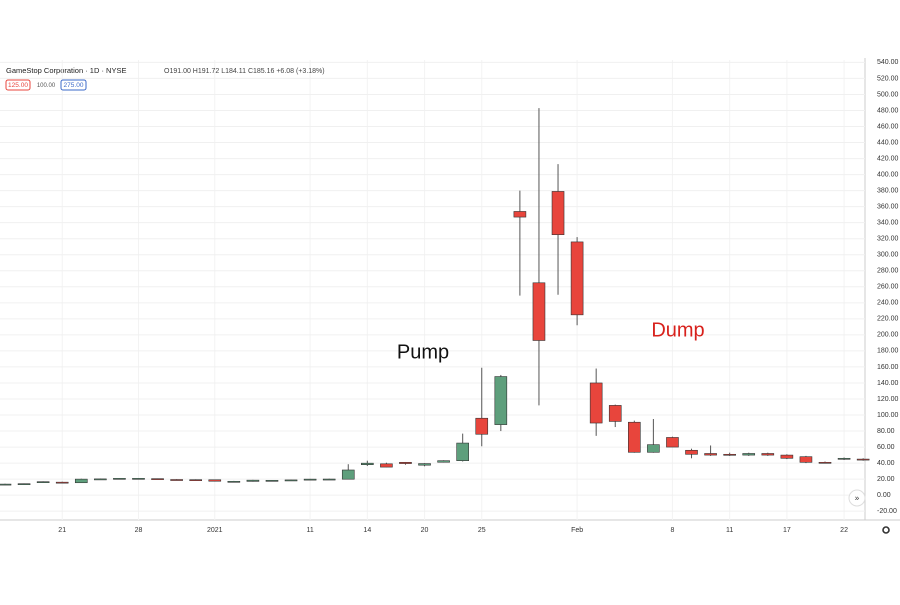 Image resolution: width=900 pixels, height=605 pixels. Describe the element at coordinates (888, 126) in the screenshot. I see `y-tick-label: 460.00` at that location.